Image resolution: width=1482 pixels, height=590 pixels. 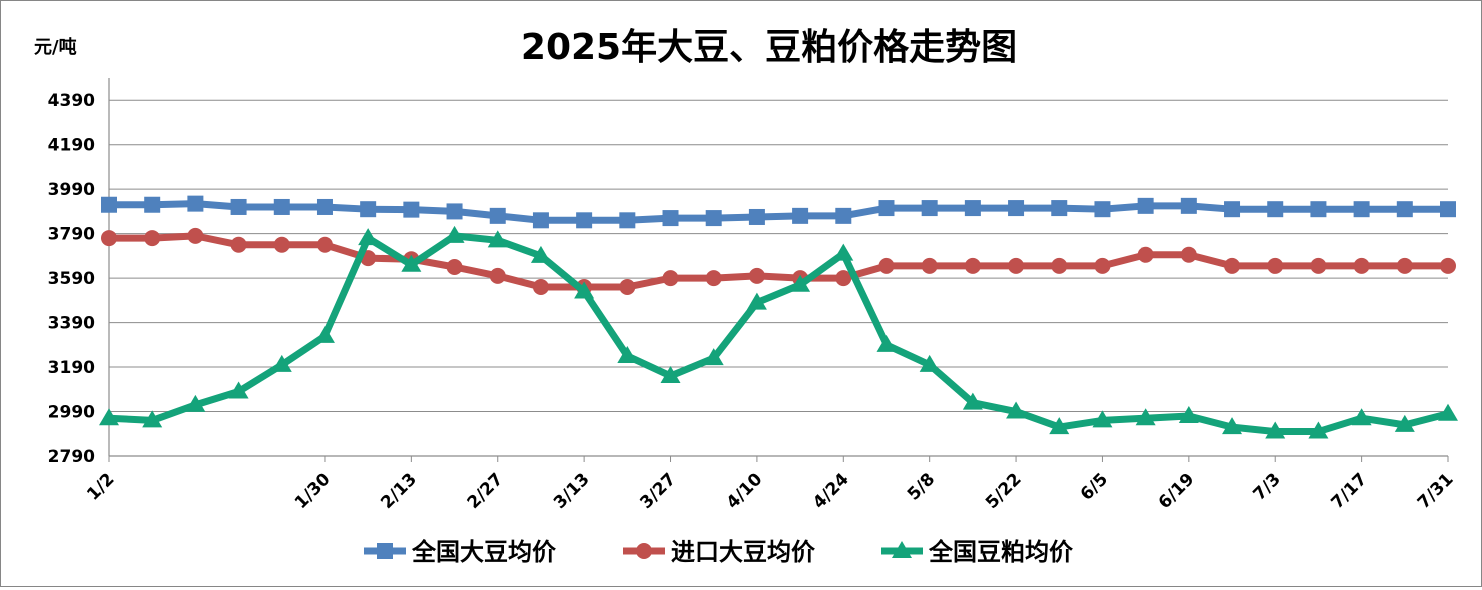 What do you see at coordinates (55, 47) in the screenshot?
I see `y-axis-unit: 元/吨` at bounding box center [55, 47].